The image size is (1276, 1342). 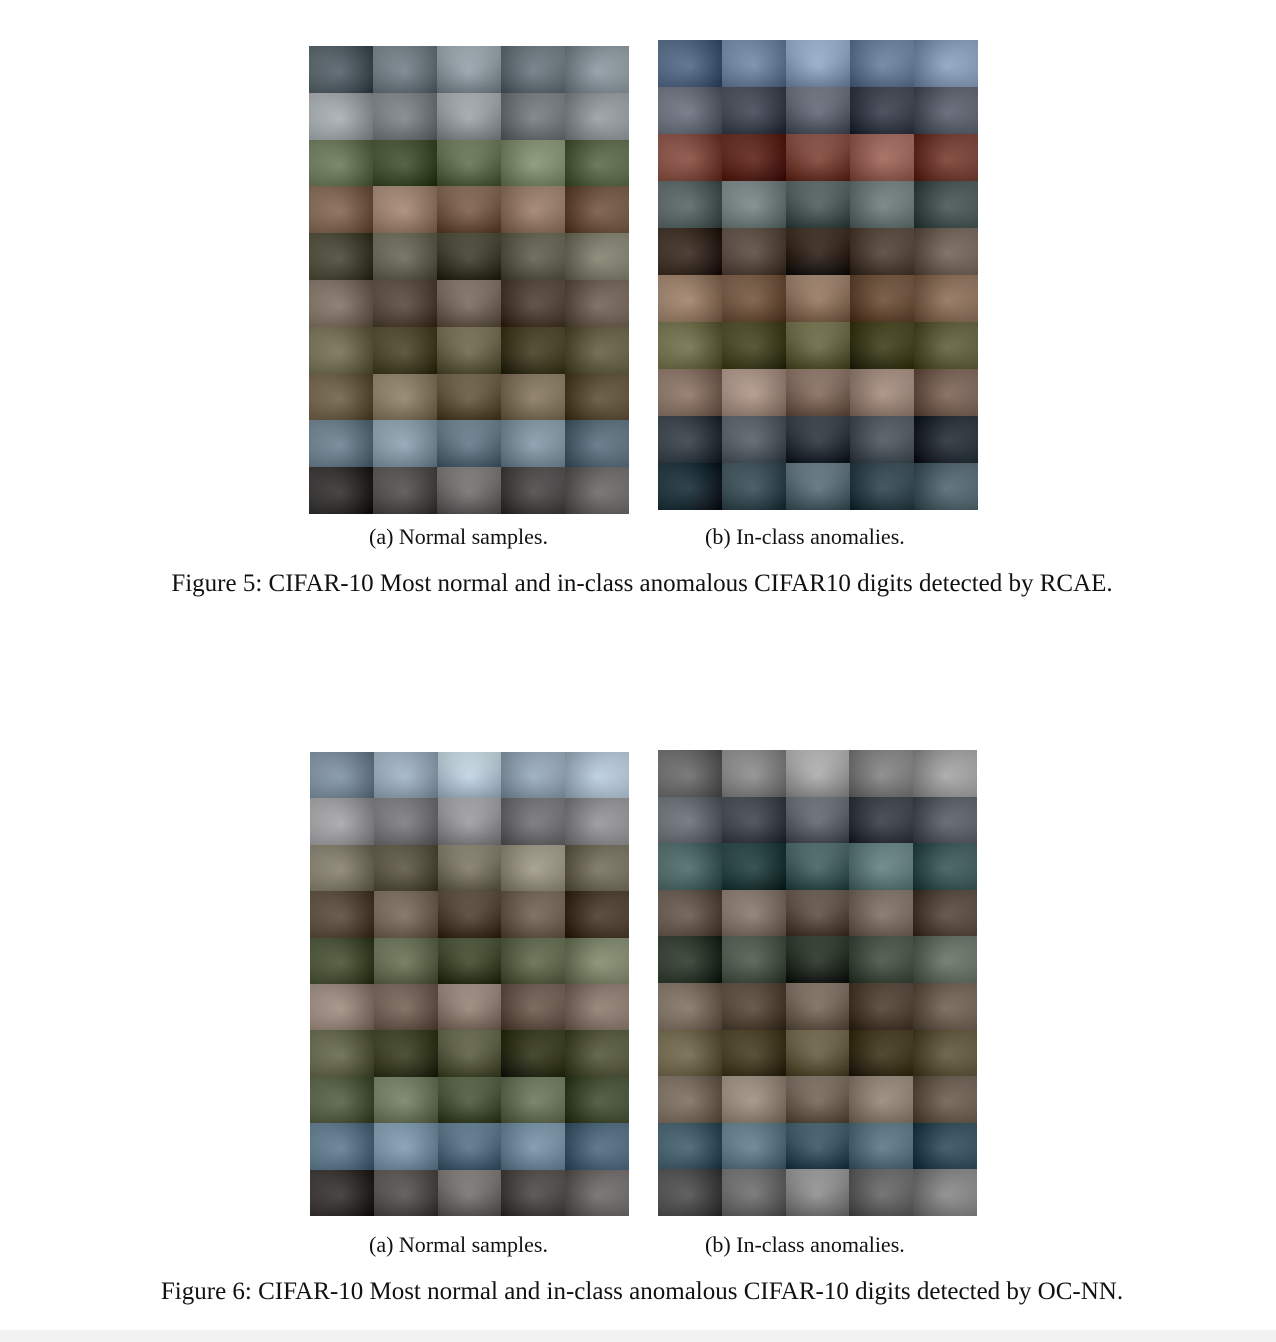 What do you see at coordinates (638, 1336) in the screenshot?
I see `page-bottom-strip` at bounding box center [638, 1336].